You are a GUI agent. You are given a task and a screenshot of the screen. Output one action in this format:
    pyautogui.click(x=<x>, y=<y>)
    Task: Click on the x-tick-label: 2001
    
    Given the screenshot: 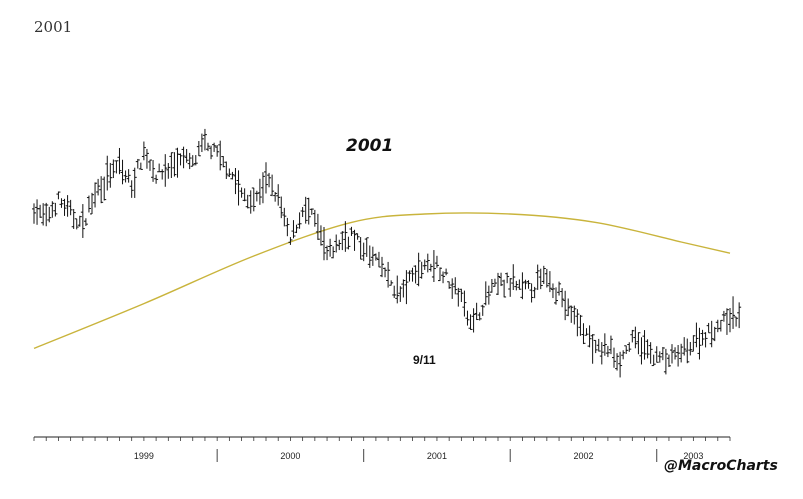 What is the action you would take?
    pyautogui.click(x=437, y=456)
    